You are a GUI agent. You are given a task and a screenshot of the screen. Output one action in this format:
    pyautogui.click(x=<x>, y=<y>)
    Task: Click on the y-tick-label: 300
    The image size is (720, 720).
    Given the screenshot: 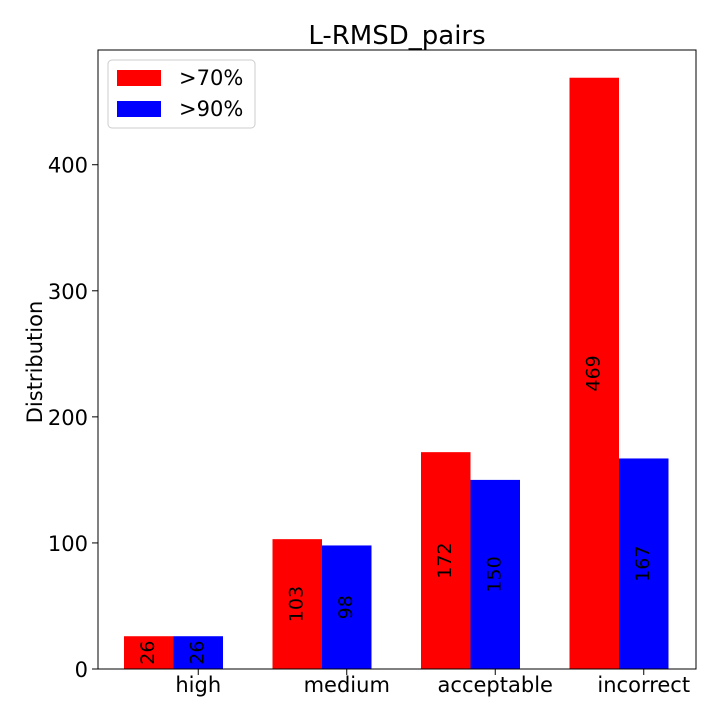 What is the action you would take?
    pyautogui.click(x=68, y=292)
    